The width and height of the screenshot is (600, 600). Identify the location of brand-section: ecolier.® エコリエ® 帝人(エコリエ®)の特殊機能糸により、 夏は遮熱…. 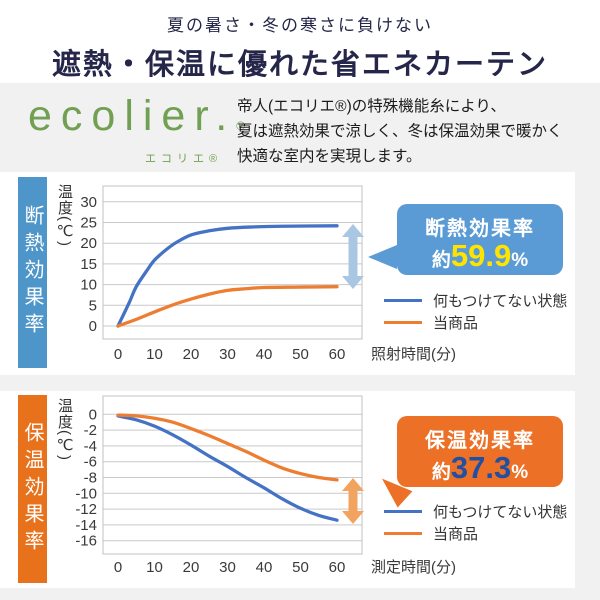
(300, 127).